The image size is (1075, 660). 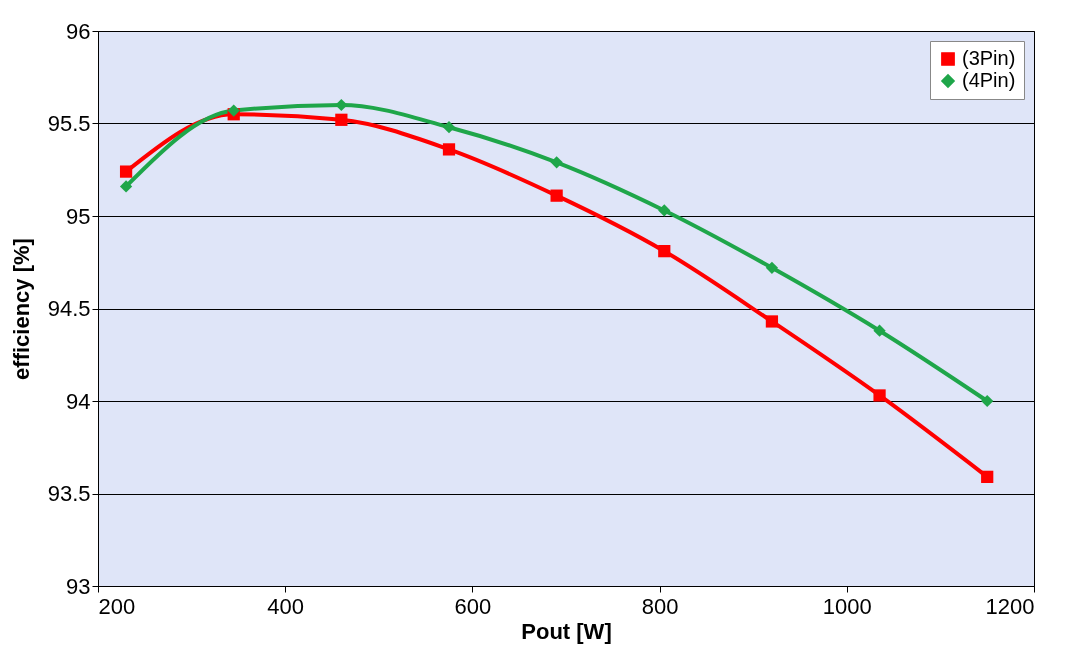 I want to click on y-tick-label: 94.5, so click(x=69, y=308).